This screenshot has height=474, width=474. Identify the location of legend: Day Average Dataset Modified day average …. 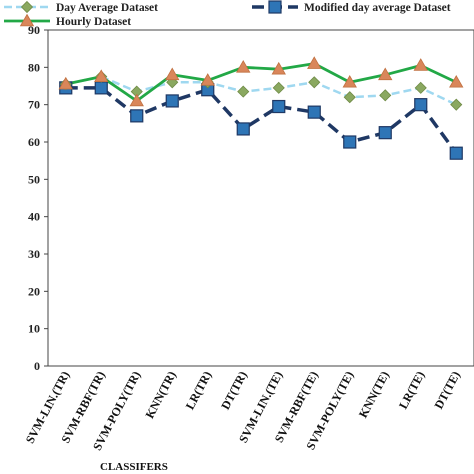
(227, 14).